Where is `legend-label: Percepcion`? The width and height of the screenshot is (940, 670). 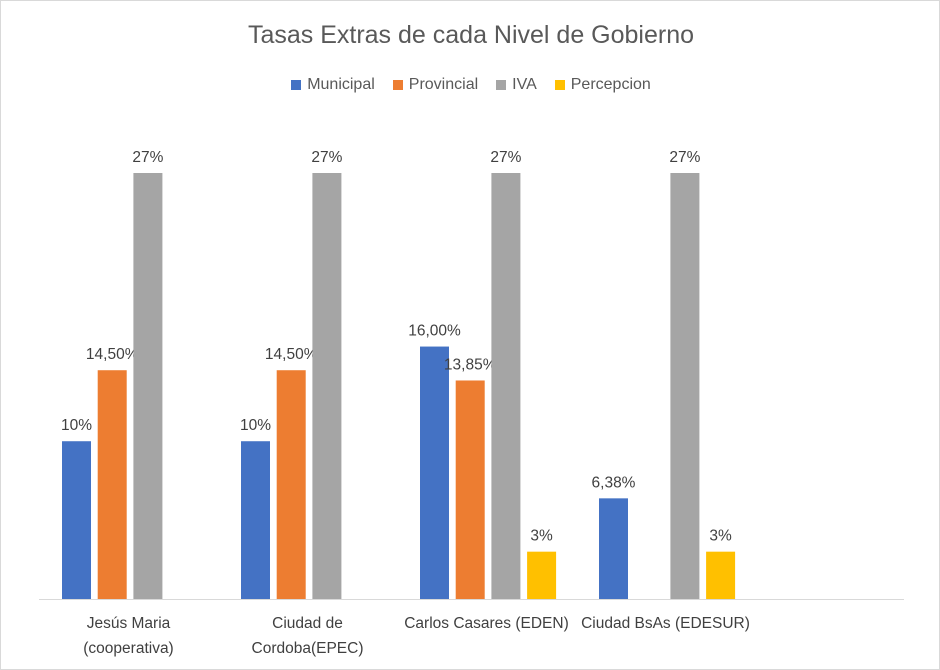
legend-label: Percepcion is located at coordinates (610, 84).